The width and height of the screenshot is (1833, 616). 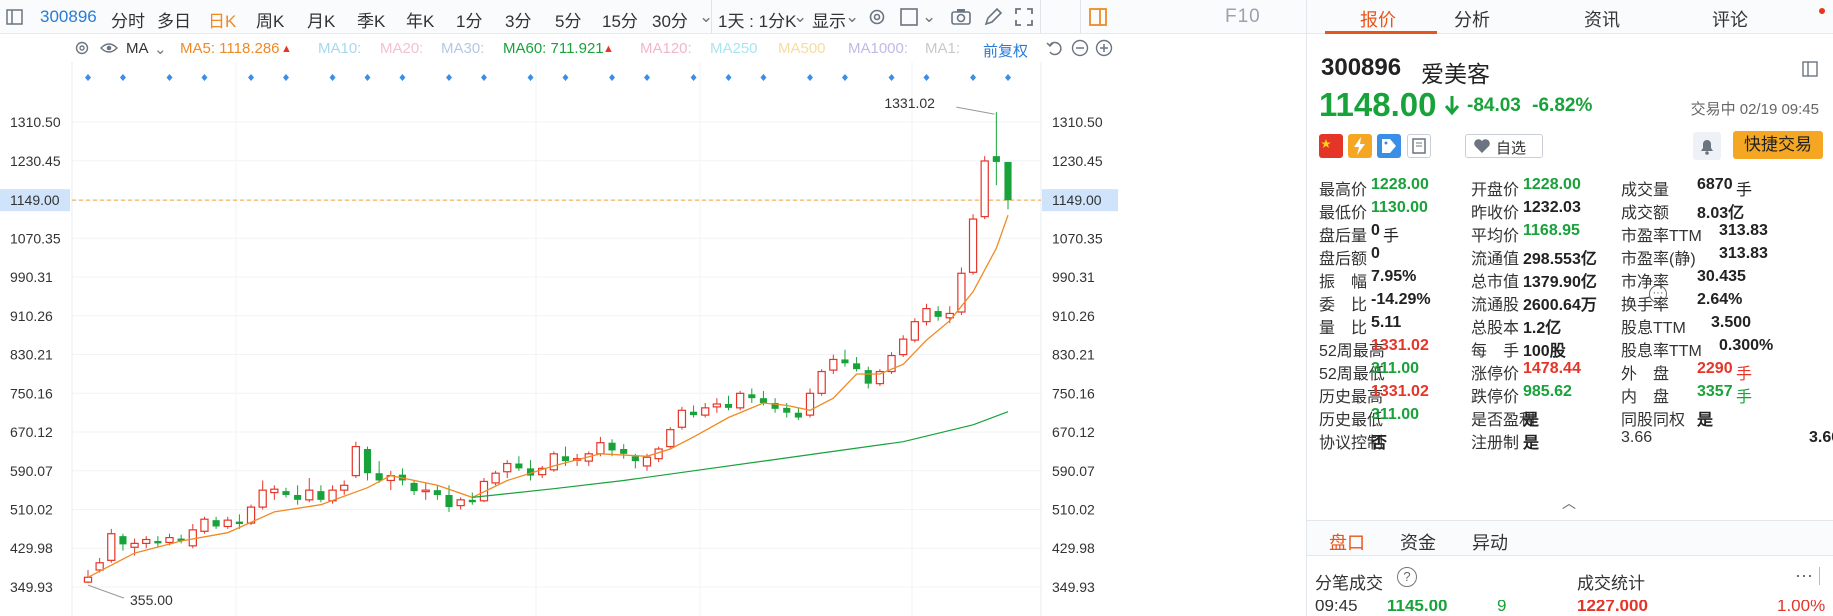 I want to click on ma-selector: MA, so click(x=137, y=48).